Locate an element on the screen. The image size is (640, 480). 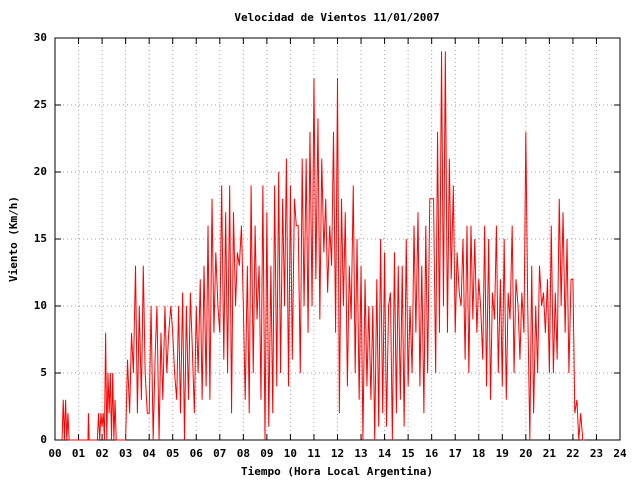
y-axis-label: Viento (Km/h) is located at coordinates (13, 239).